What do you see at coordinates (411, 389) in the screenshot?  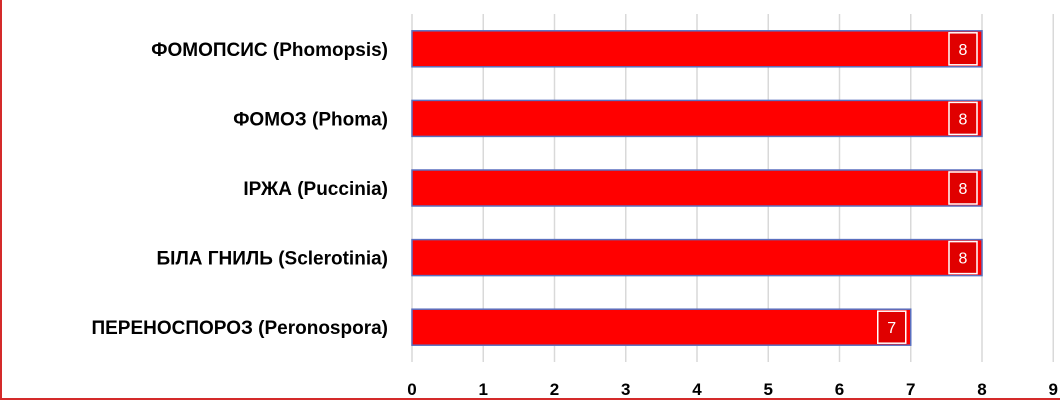 I see `x-tick-label: 0` at bounding box center [411, 389].